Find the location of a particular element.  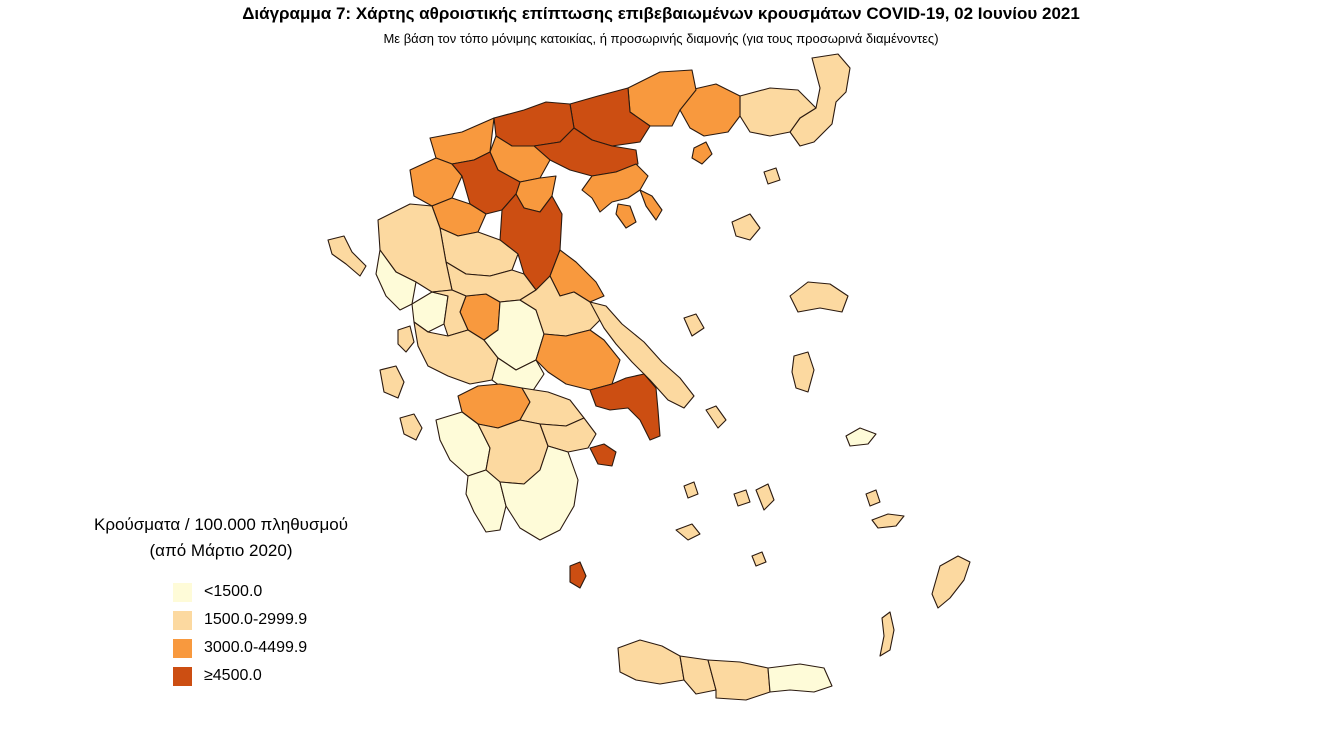

region-samothraki is located at coordinates (772, 176).